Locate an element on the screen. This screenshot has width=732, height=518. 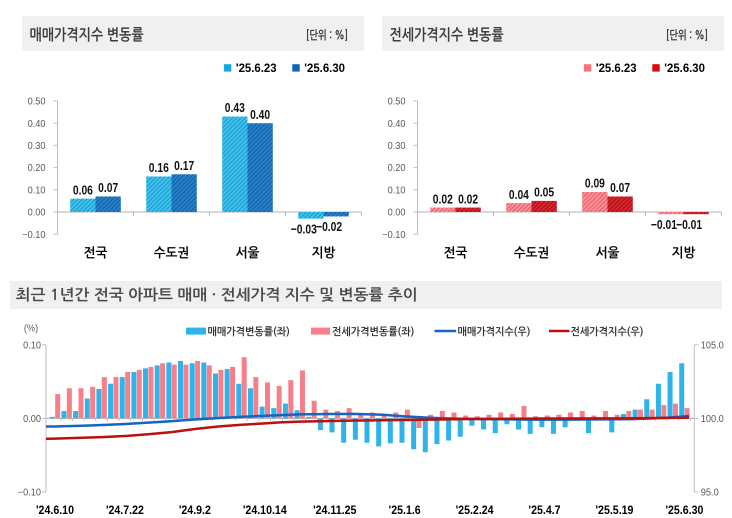
svg-text: '24.7.22 is located at coordinates (125, 510).